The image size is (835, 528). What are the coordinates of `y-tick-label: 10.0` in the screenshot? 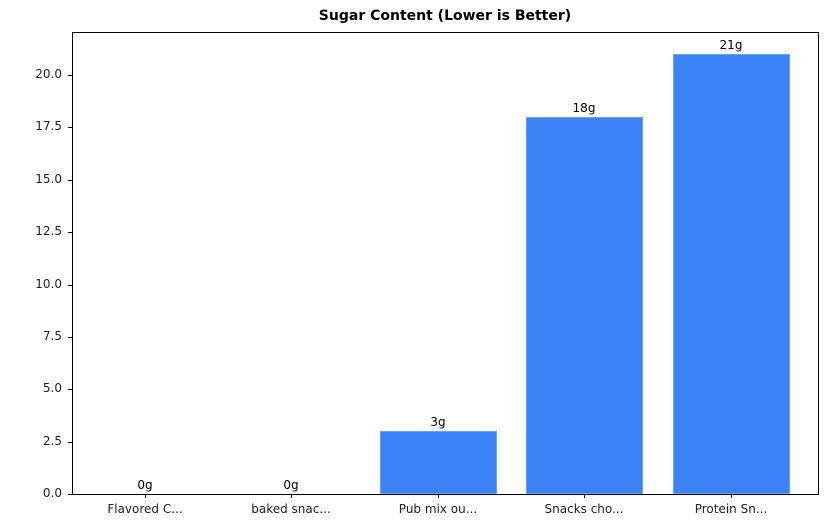 It's located at (48, 283).